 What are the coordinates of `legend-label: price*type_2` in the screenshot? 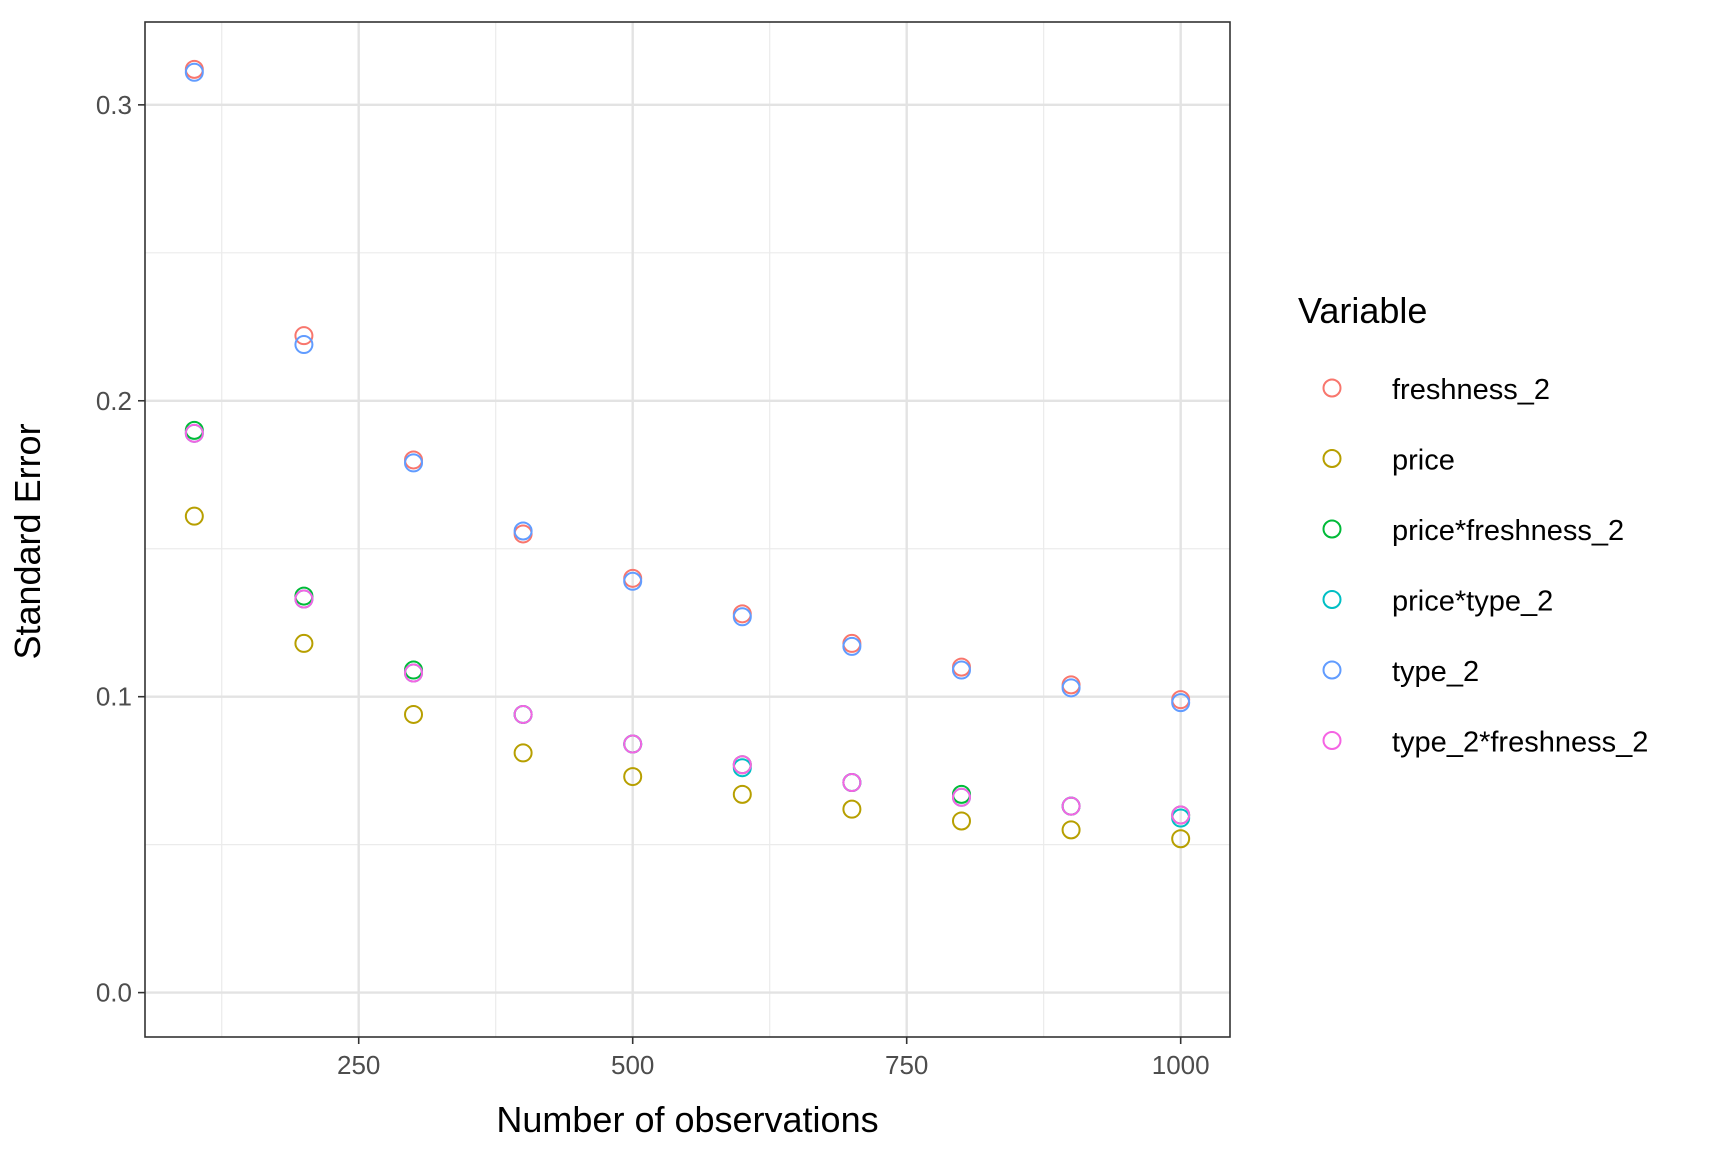 It's located at (1472, 602).